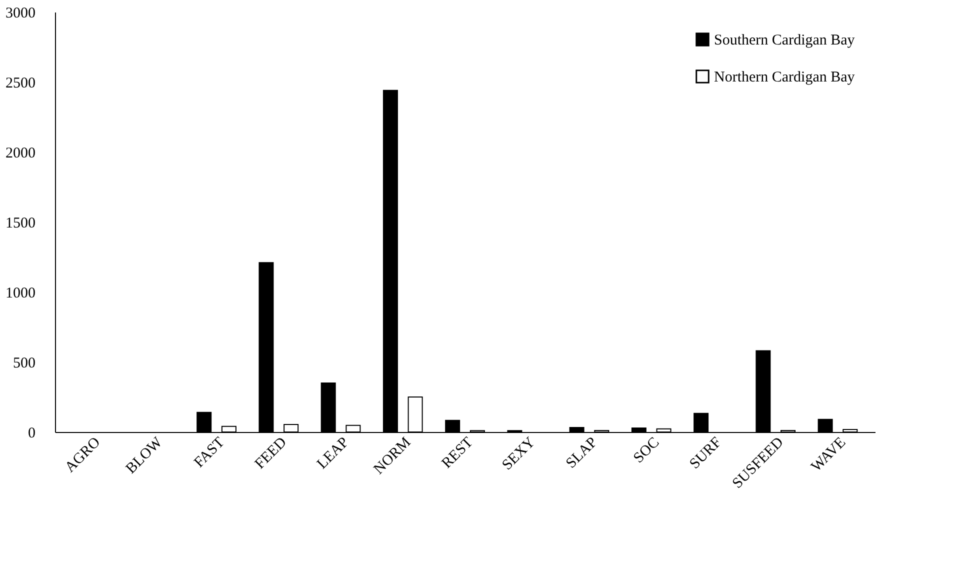  I want to click on y-tick-label: 2500, so click(21, 84).